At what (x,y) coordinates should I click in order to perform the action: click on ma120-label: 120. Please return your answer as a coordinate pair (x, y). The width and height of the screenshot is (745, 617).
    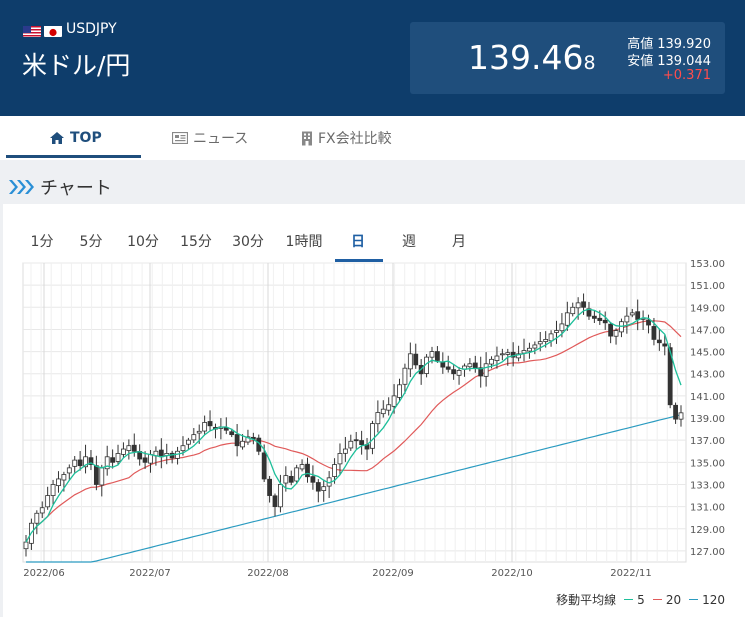
    Looking at the image, I should click on (713, 599).